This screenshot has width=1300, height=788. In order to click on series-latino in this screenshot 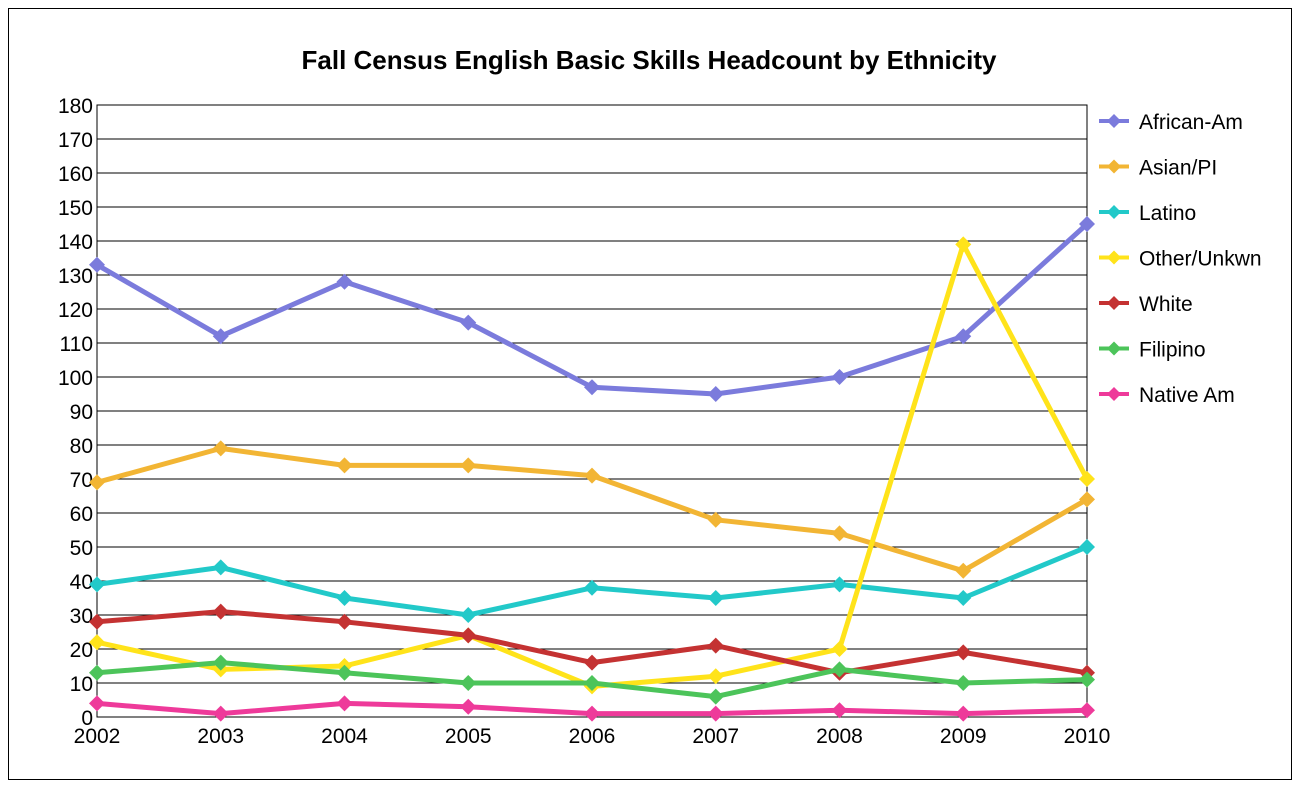, I will do `click(592, 581)`.